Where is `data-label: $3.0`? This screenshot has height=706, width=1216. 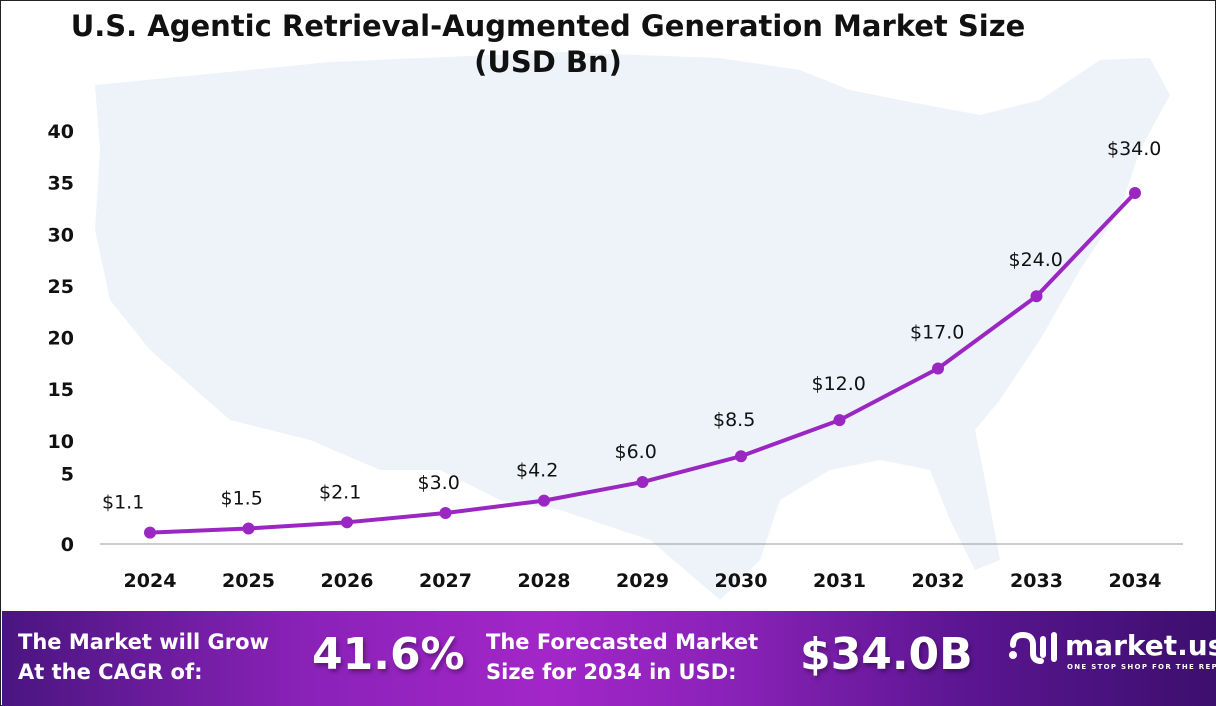 data-label: $3.0 is located at coordinates (439, 483).